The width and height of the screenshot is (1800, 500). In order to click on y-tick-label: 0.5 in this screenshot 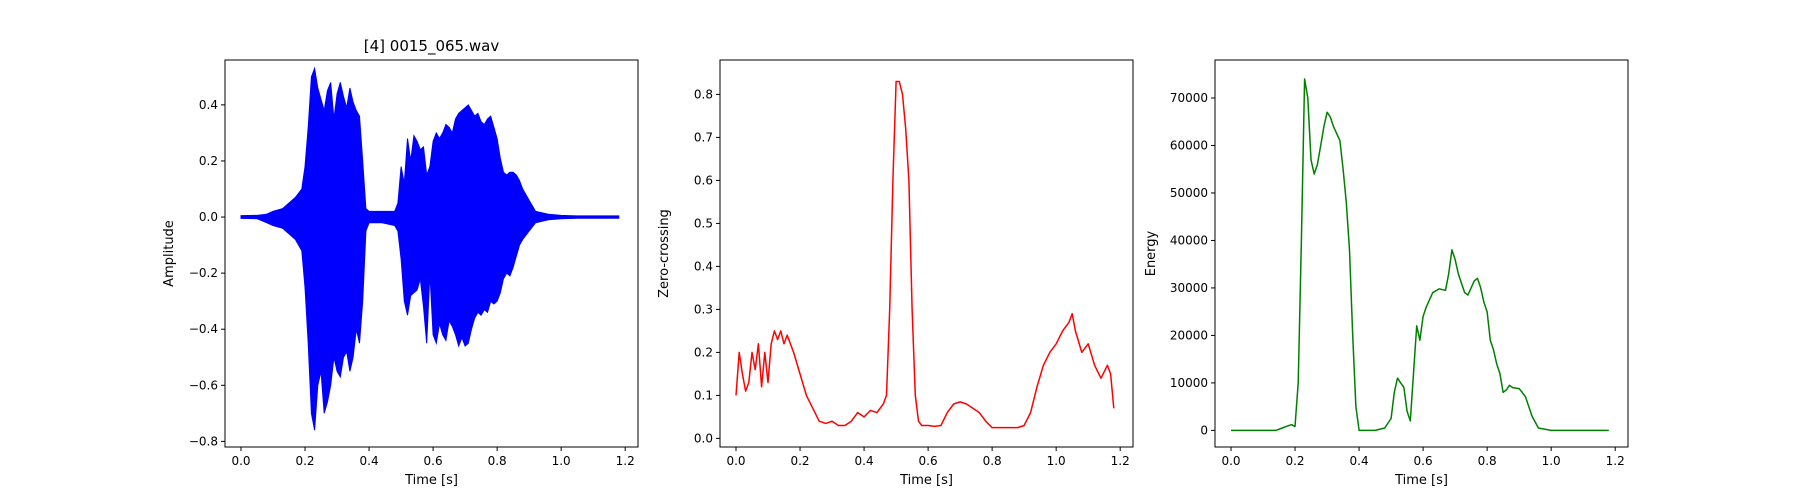, I will do `click(703, 223)`.